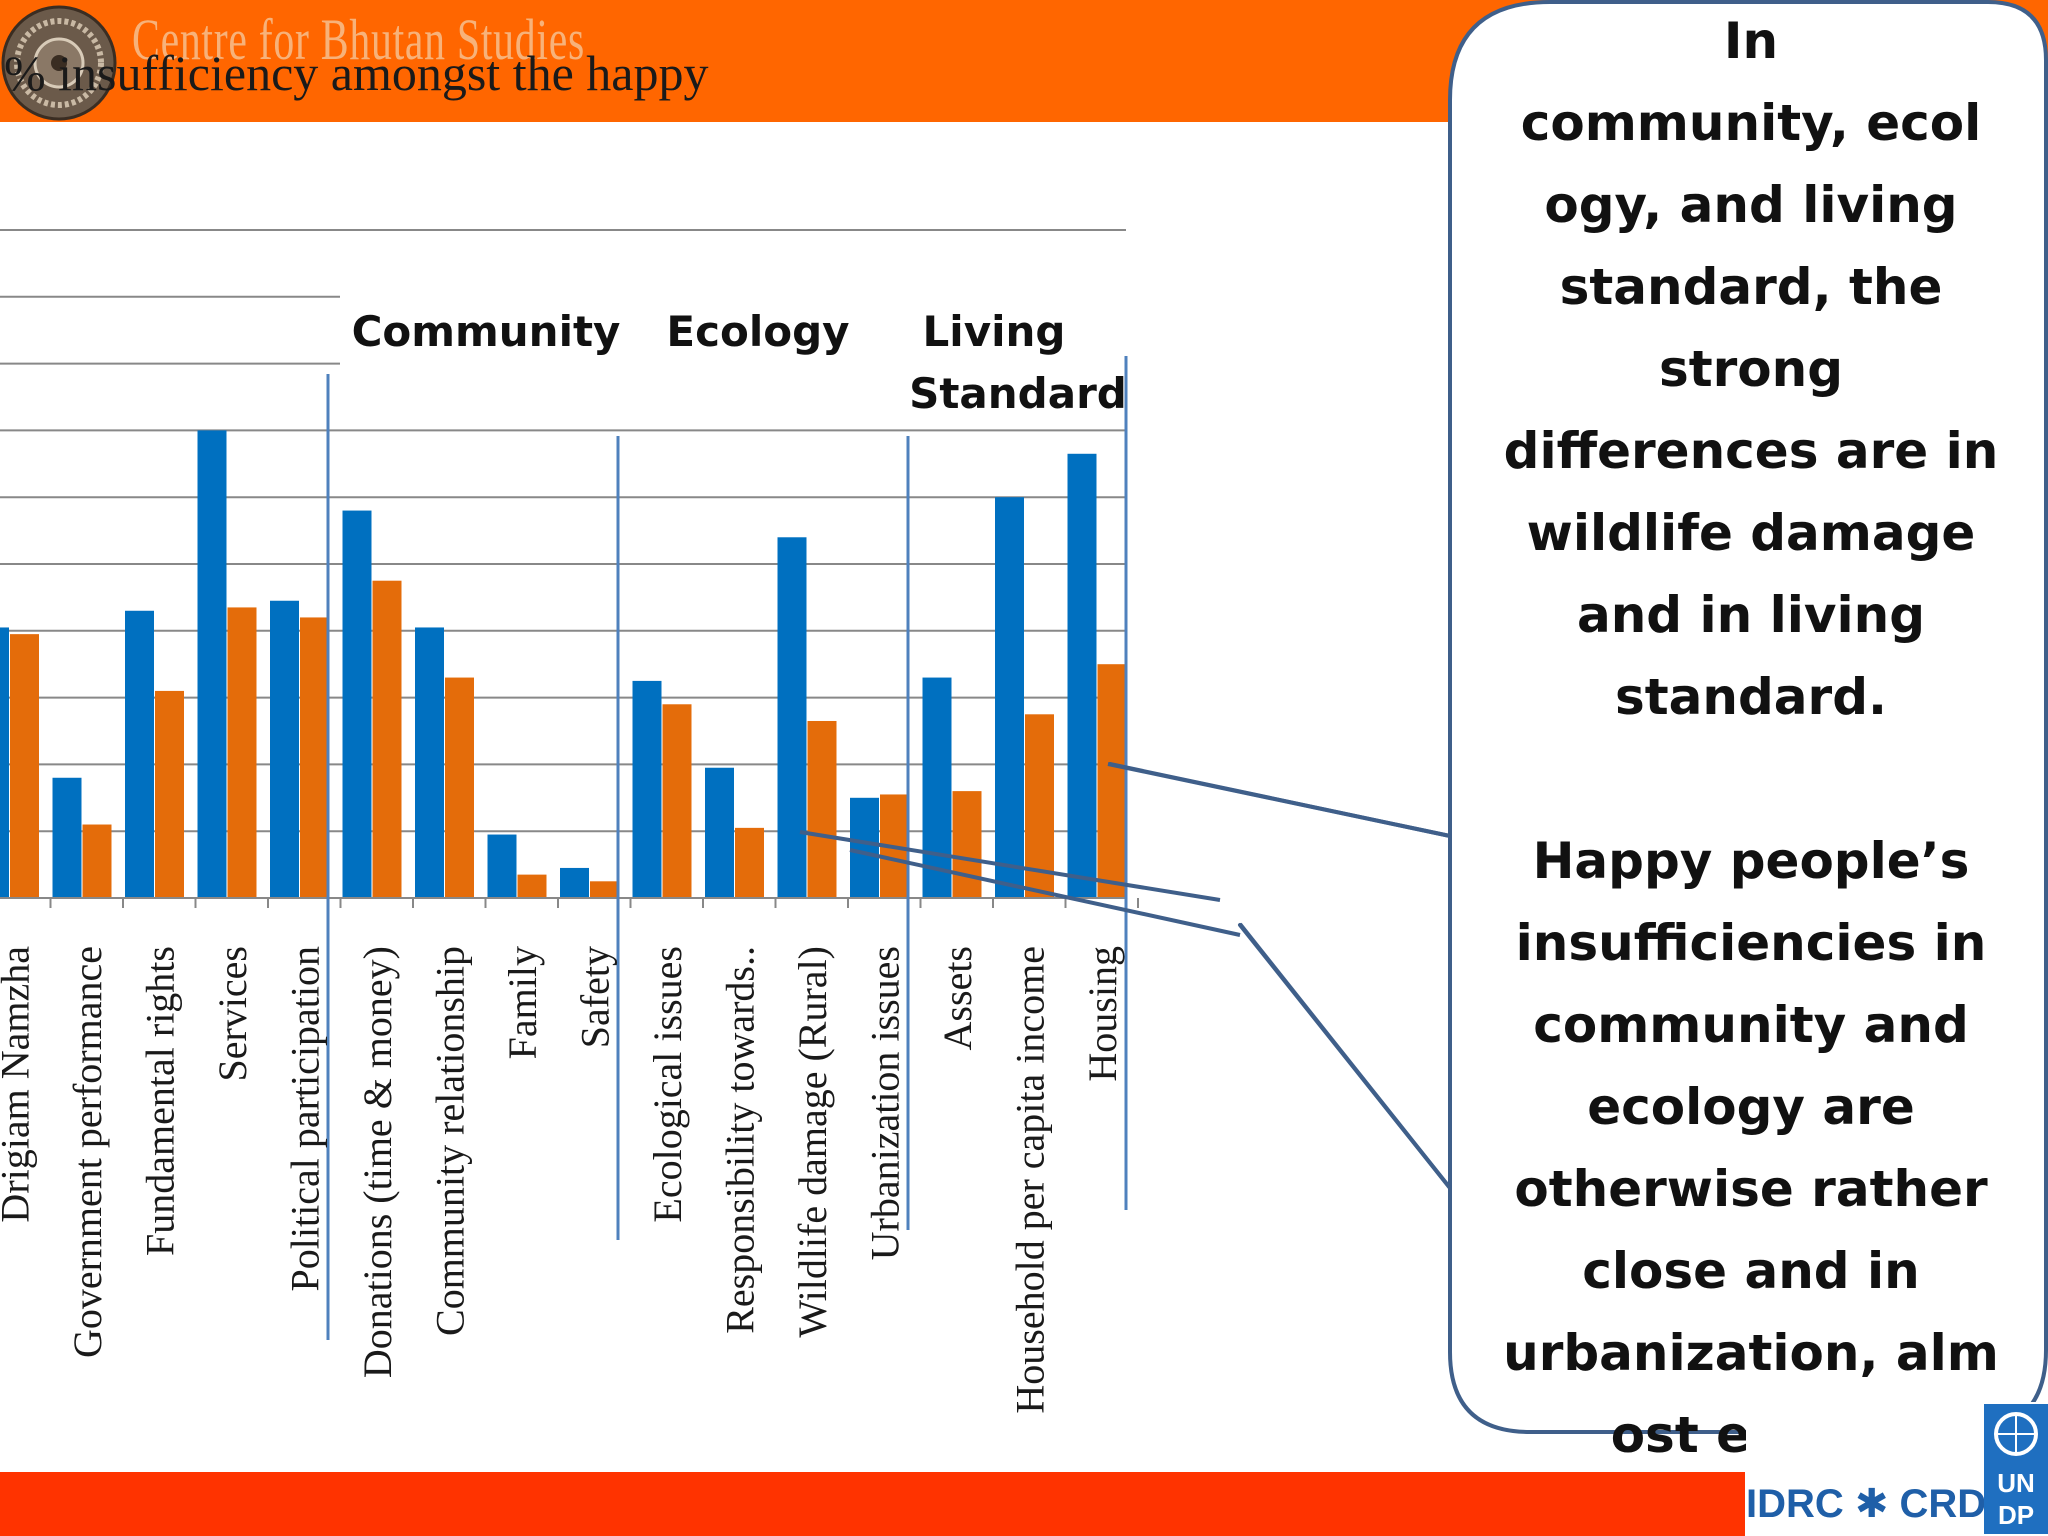  Describe the element at coordinates (1751, 1107) in the screenshot. I see `callout-line: ecology are` at that location.